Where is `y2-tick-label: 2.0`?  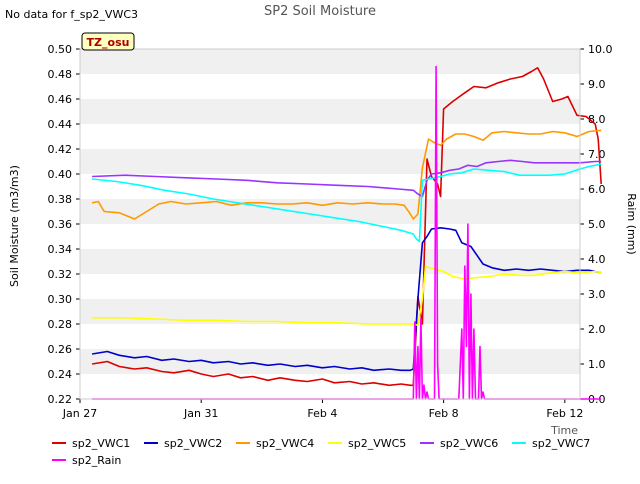
y2-tick-label: 2.0 is located at coordinates (597, 329).